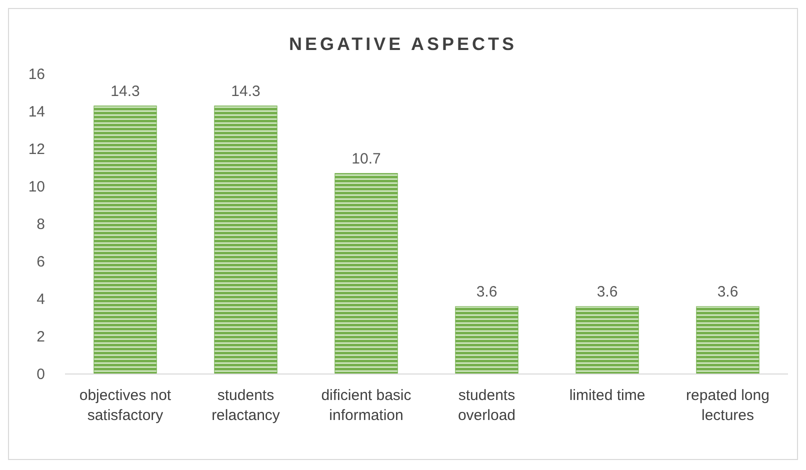 Image resolution: width=806 pixels, height=470 pixels. Describe the element at coordinates (40, 262) in the screenshot. I see `y-tick-label: 6` at that location.